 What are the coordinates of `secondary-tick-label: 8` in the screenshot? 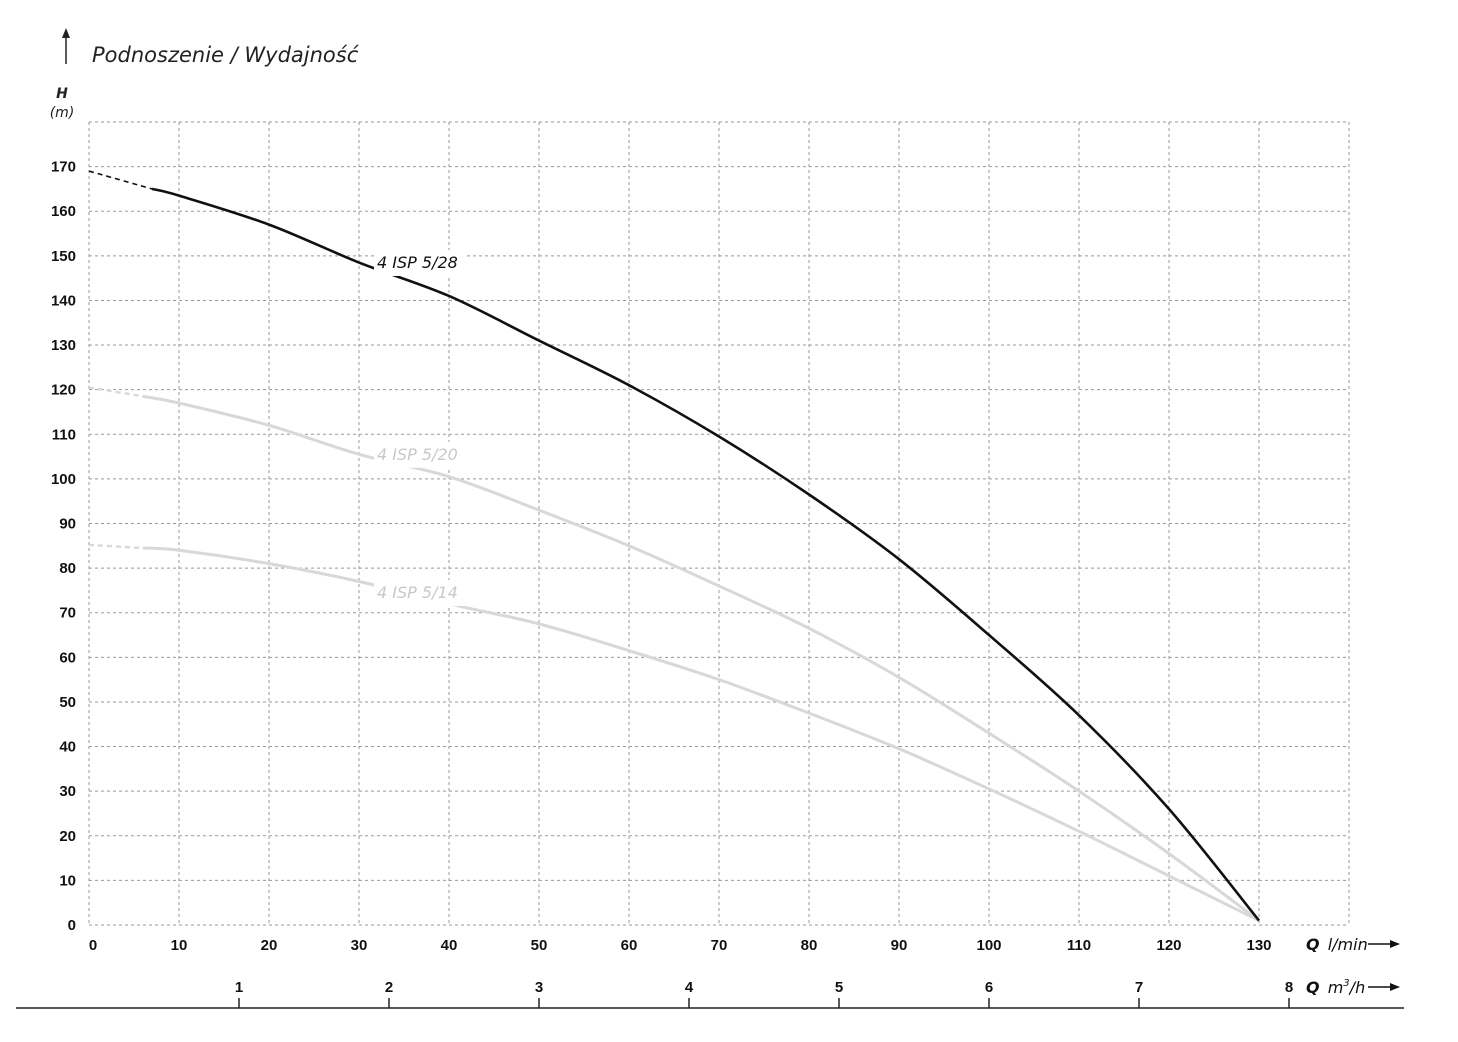 It's located at (1289, 987).